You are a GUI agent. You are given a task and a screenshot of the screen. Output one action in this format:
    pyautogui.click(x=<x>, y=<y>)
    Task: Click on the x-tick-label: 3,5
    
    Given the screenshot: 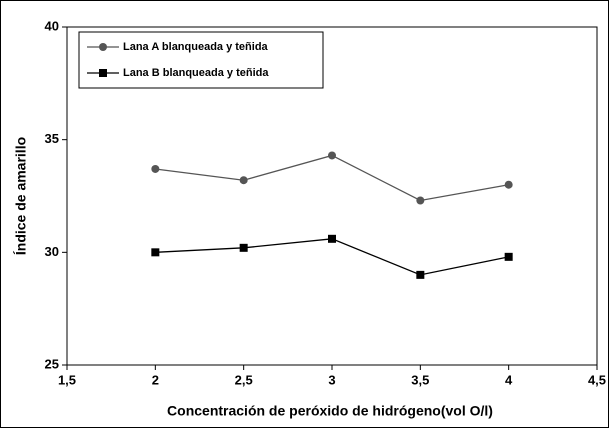 What is the action you would take?
    pyautogui.click(x=420, y=379)
    